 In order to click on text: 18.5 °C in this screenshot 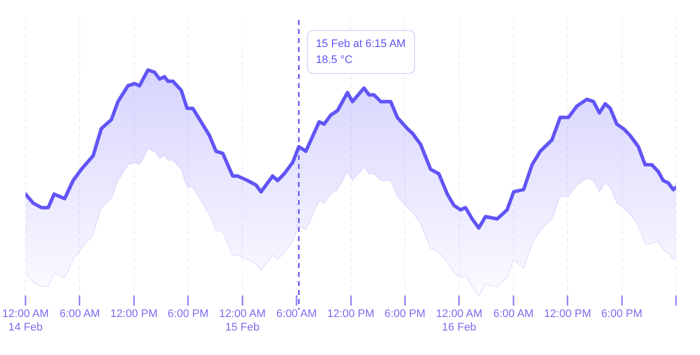, I will do `click(335, 60)`.